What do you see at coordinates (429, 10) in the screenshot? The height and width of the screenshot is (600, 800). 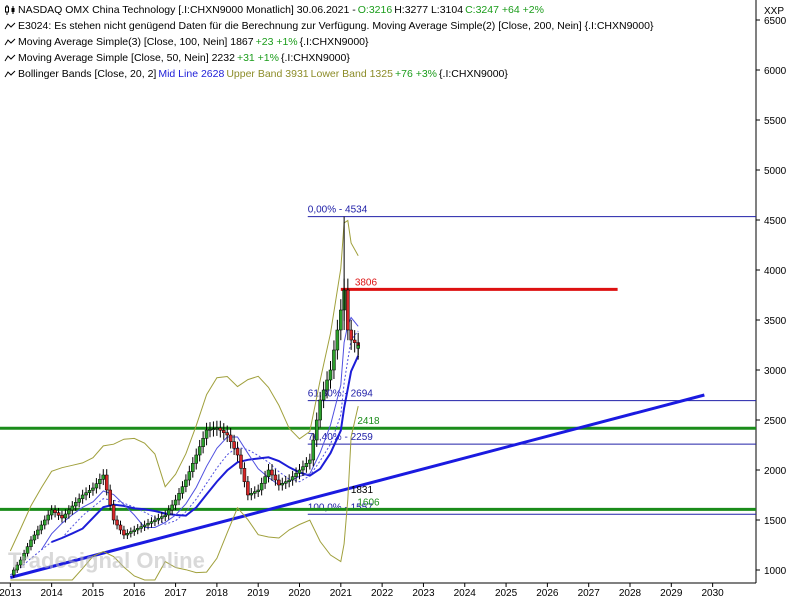 I see `legend-hlc: H:3277 L:3104` at bounding box center [429, 10].